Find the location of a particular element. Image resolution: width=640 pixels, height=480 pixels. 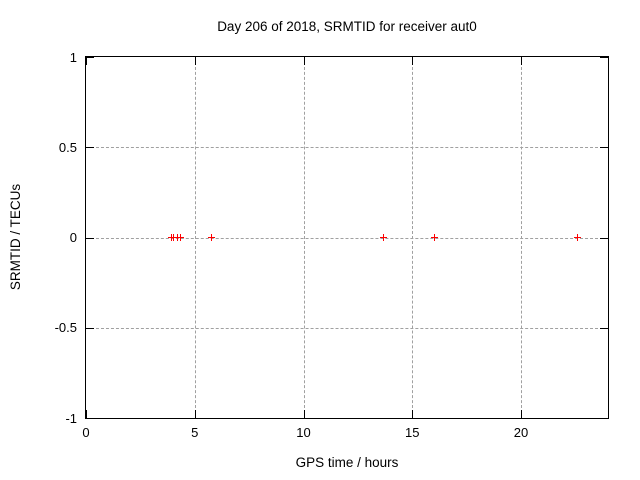

x-tick-label: 5 is located at coordinates (195, 432).